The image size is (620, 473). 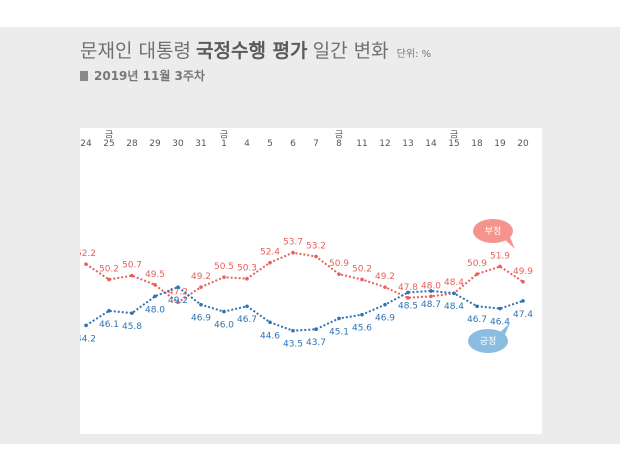 I want to click on negative-bubble, so click(x=493, y=231).